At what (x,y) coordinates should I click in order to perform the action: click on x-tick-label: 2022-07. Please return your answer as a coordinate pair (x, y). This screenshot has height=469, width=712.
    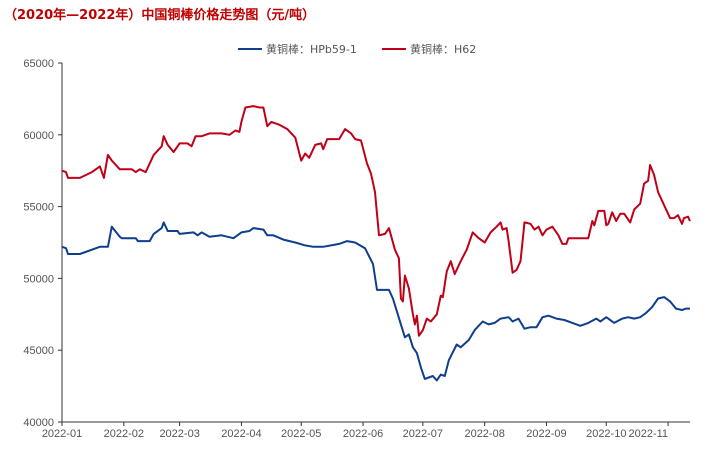
    Looking at the image, I should click on (423, 434).